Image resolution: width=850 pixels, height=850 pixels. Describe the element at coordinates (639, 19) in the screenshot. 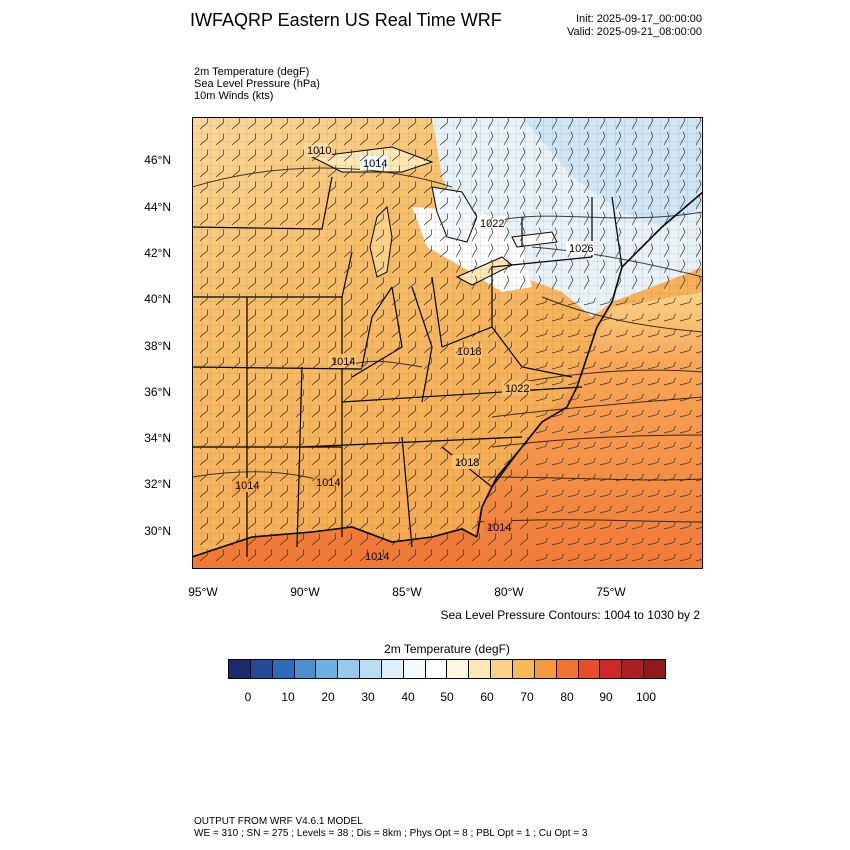

I see `init-time: Init: 2025-09-17_00:00:00` at that location.